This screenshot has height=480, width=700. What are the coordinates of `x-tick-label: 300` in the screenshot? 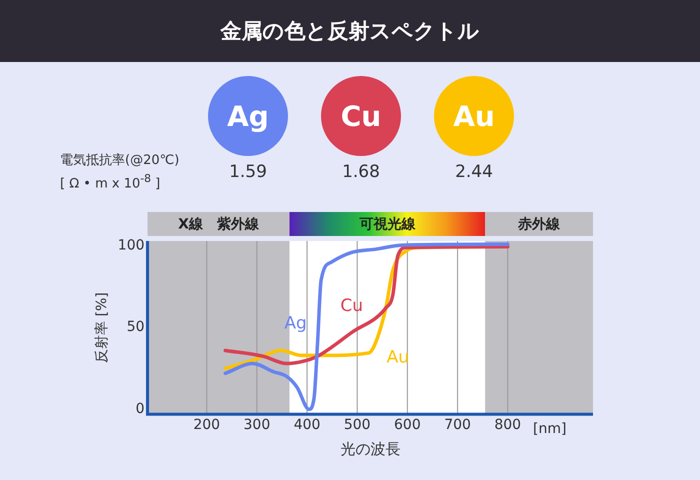 It's located at (257, 425).